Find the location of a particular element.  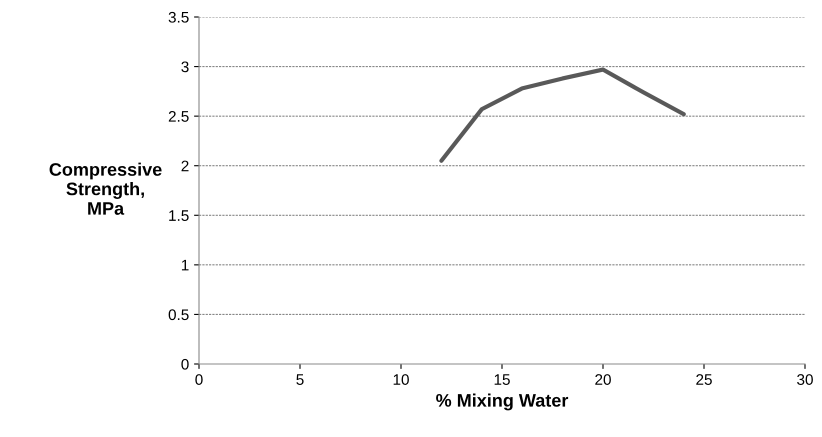

line-series is located at coordinates (562, 115).